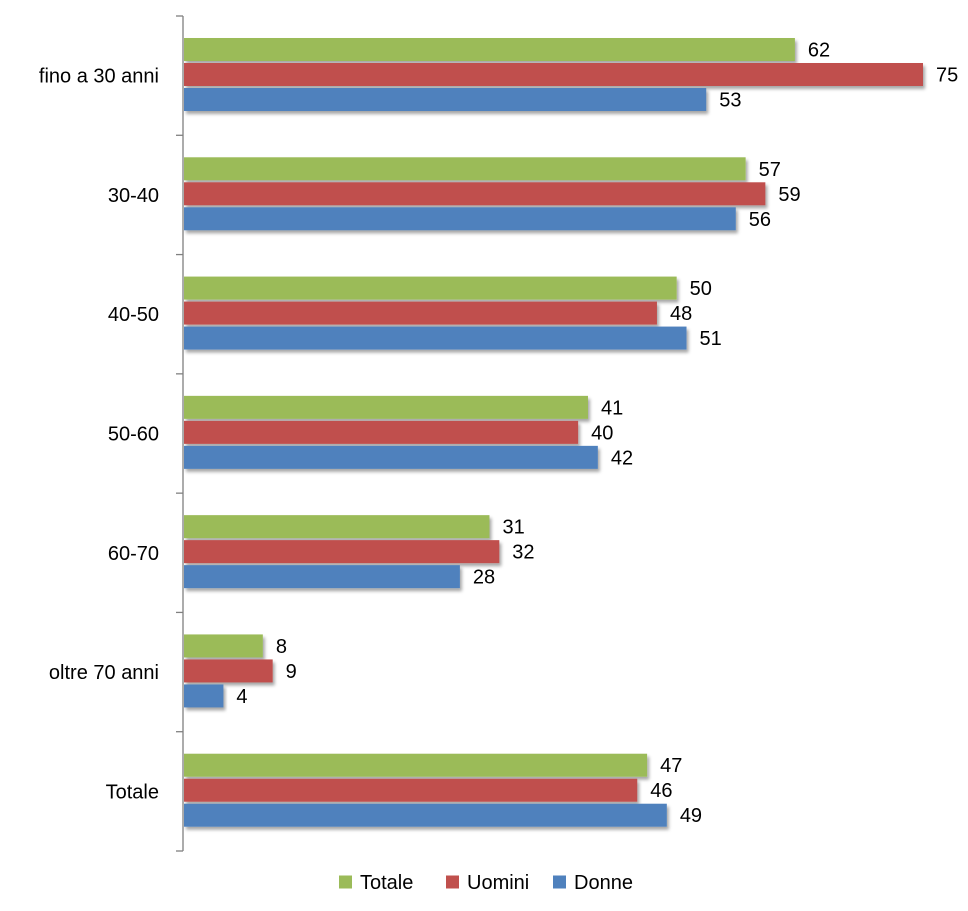 This screenshot has height=911, width=968. I want to click on data-label-donne-totale: 49, so click(691, 816).